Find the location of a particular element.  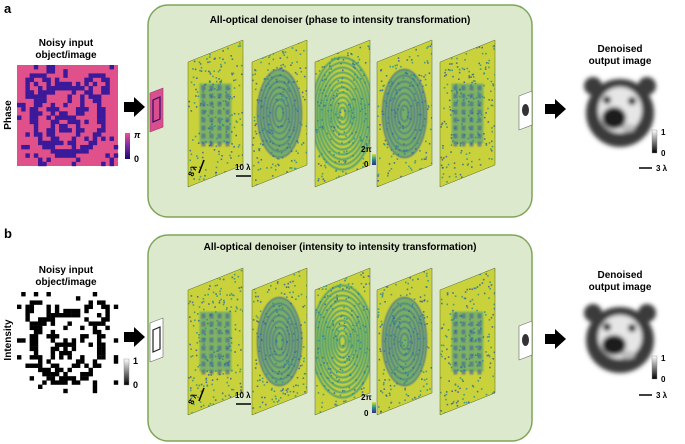

panel-label: b is located at coordinates (8, 233).